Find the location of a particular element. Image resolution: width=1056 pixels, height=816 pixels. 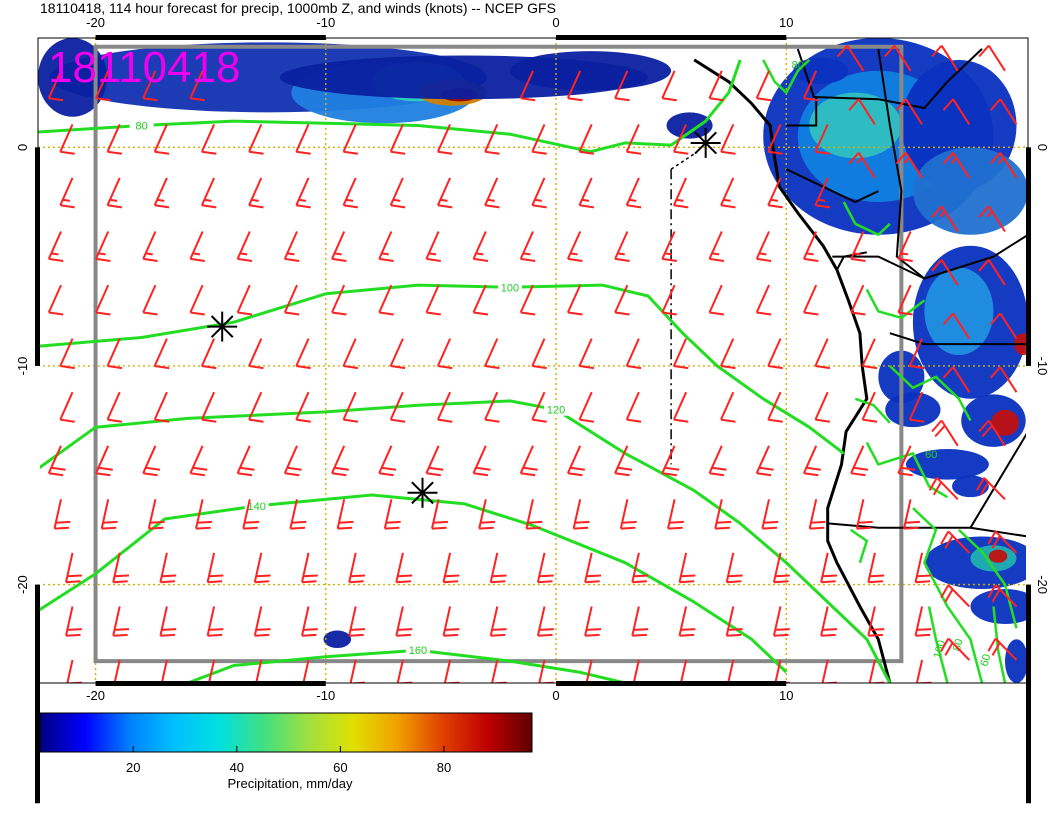

contour-label: 80 is located at coordinates (141, 126).